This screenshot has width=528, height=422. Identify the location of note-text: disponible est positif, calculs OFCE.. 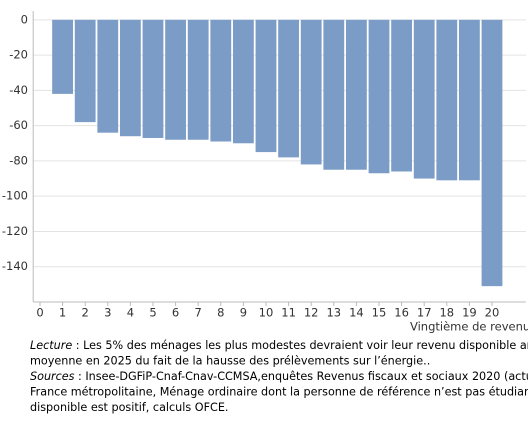
(129, 407).